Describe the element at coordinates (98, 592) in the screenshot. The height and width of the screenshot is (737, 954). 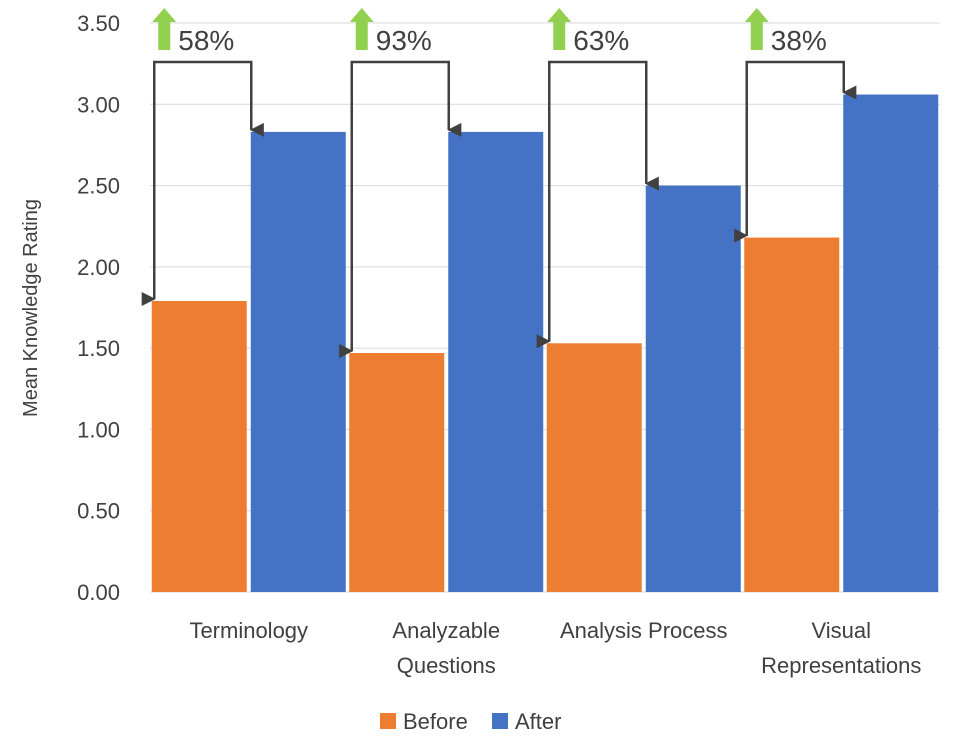
I see `y-tick-label: 0.00` at that location.